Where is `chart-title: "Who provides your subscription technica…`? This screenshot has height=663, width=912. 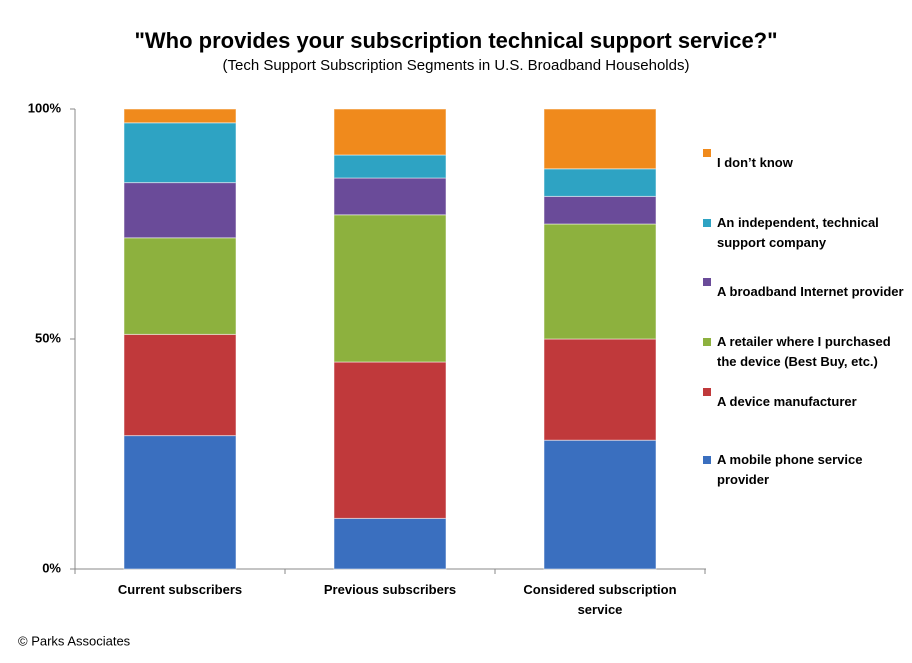
chart-title: "Who provides your subscription technica… is located at coordinates (455, 40).